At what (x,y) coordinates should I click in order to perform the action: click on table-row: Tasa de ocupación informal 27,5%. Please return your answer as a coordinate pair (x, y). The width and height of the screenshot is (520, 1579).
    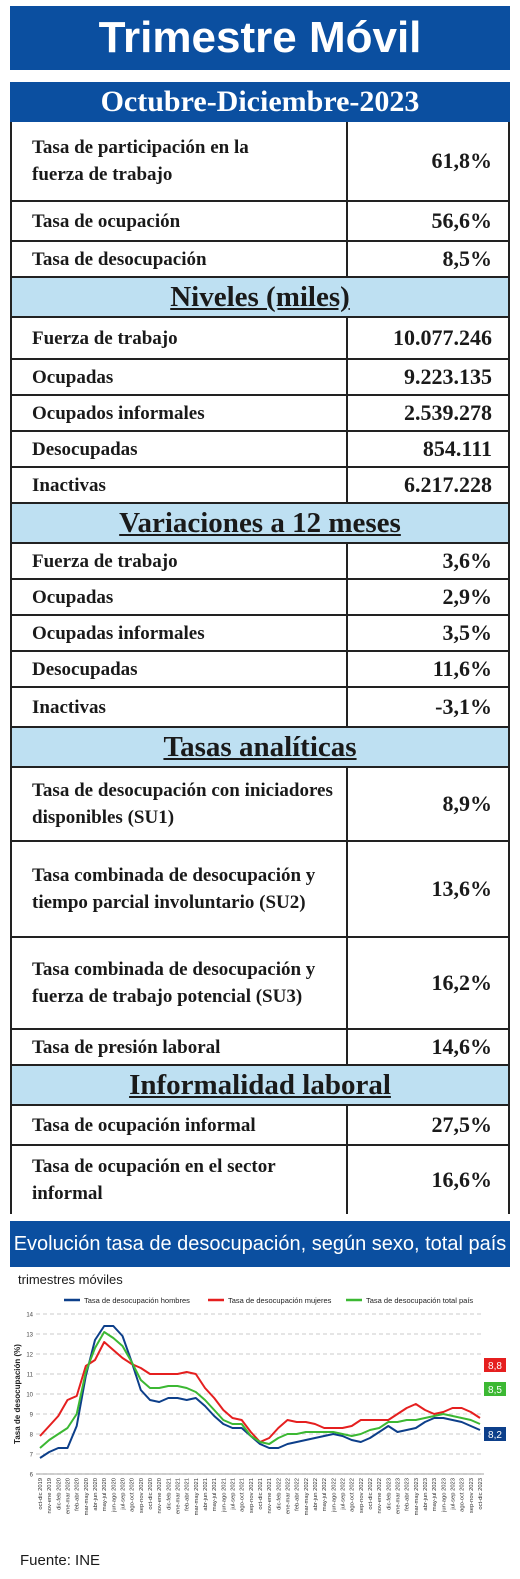
    Looking at the image, I should click on (260, 1126).